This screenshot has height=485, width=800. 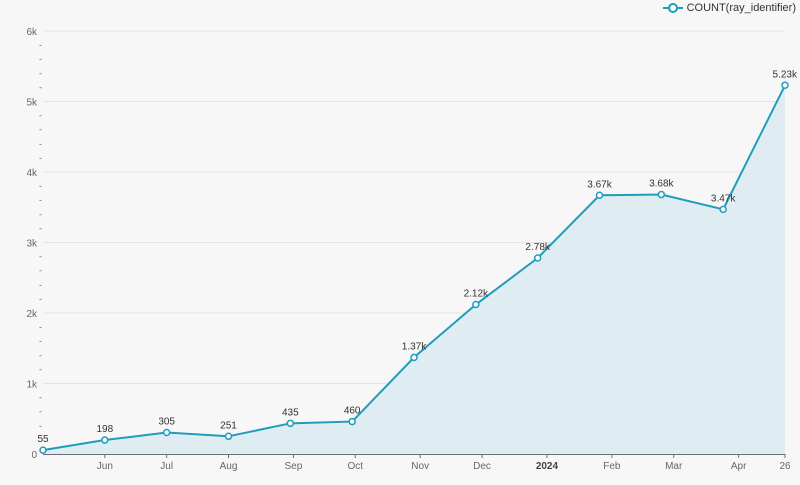 What do you see at coordinates (355, 466) in the screenshot?
I see `x-tick-label: Oct` at bounding box center [355, 466].